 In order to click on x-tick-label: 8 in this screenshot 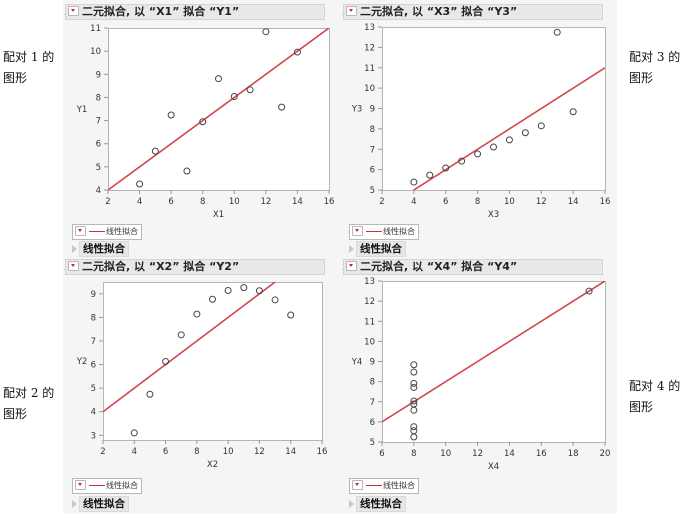, I will do `click(477, 202)`.